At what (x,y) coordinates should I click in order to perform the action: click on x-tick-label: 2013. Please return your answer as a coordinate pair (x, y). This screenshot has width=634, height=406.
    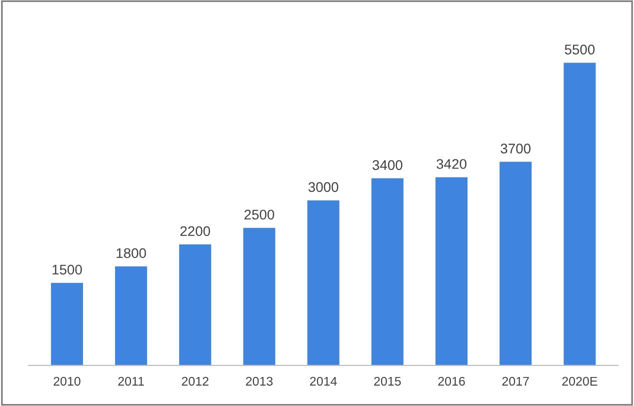
    Looking at the image, I should click on (259, 381).